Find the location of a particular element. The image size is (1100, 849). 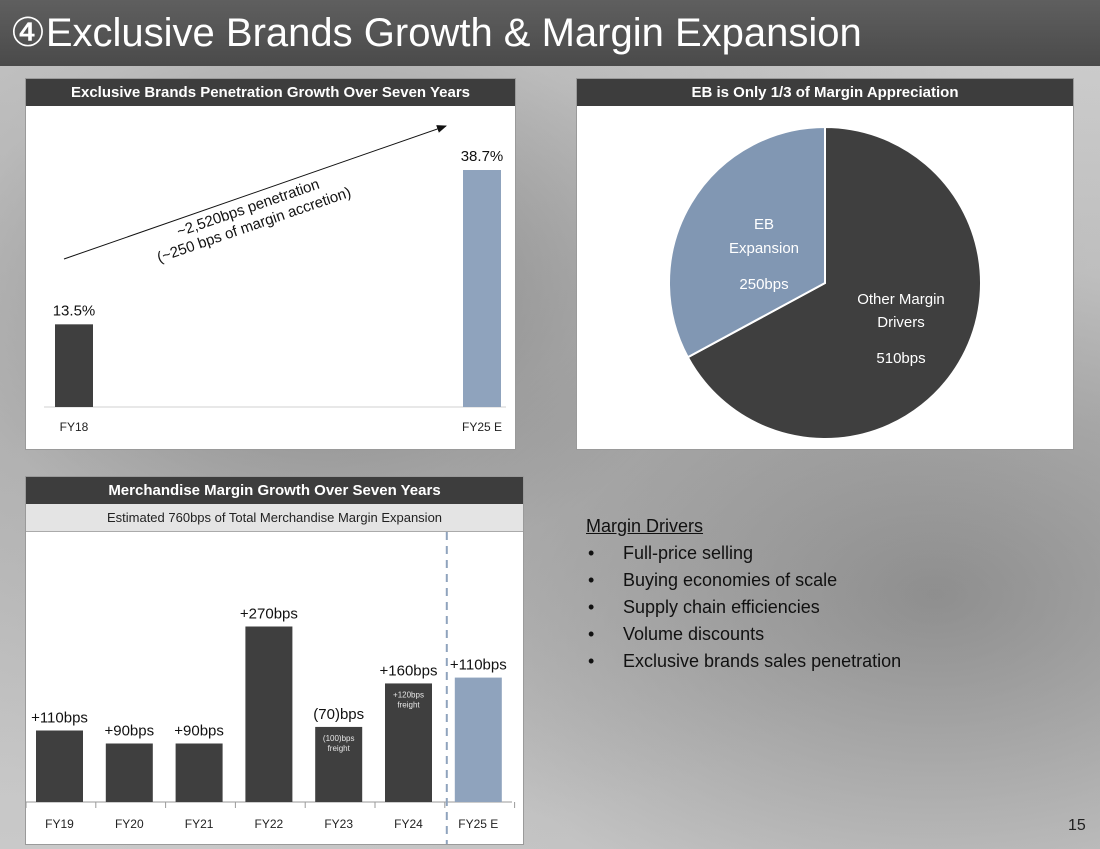

penetration-bar-label: 38.7% is located at coordinates (482, 156).